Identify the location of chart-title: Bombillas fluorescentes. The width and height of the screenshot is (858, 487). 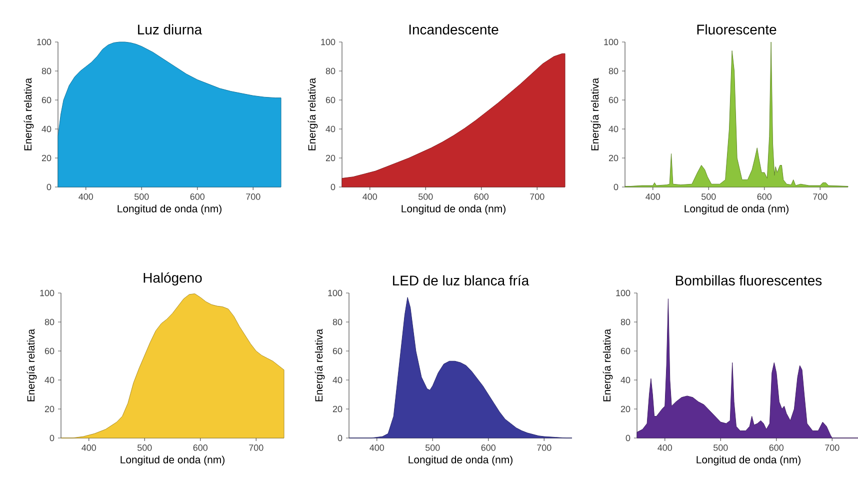
(749, 280).